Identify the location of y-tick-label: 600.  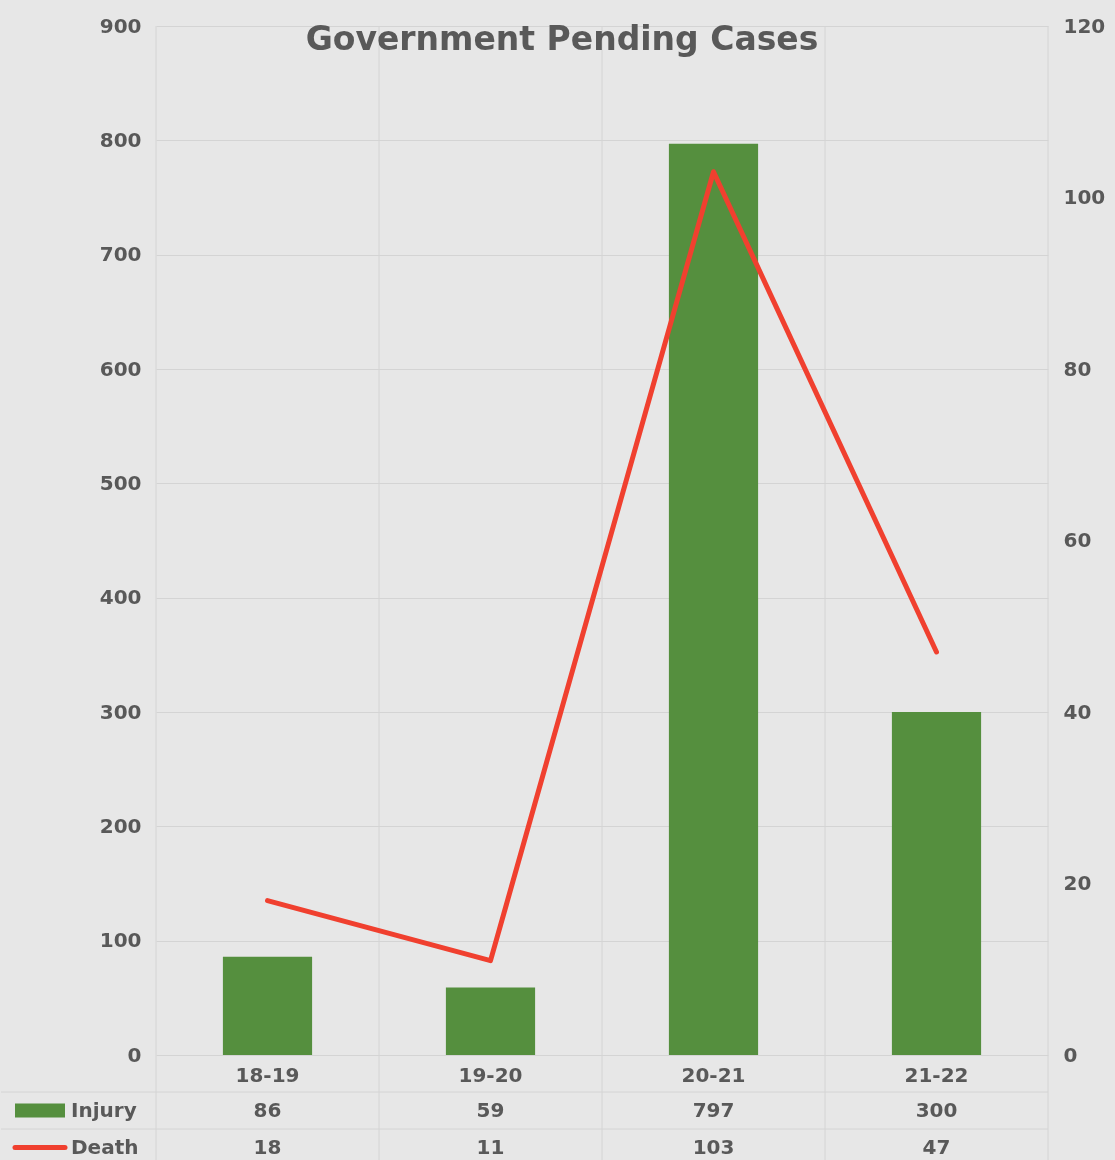
(120, 368).